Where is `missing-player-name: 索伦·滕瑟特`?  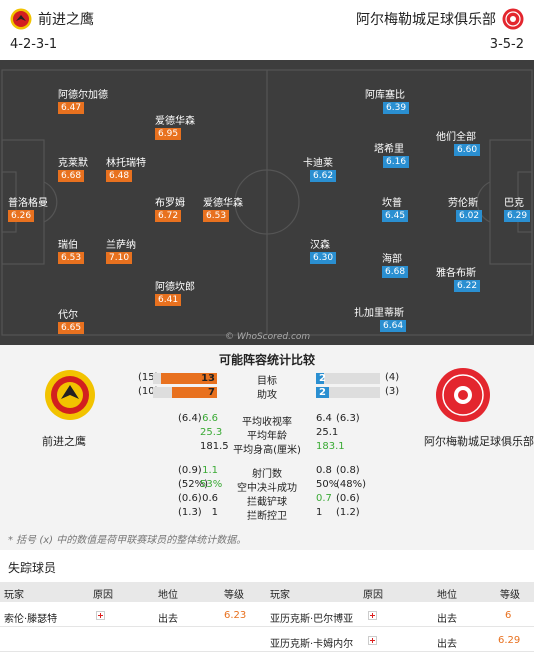
missing-player-name: 索伦·滕瑟特 is located at coordinates (31, 619).